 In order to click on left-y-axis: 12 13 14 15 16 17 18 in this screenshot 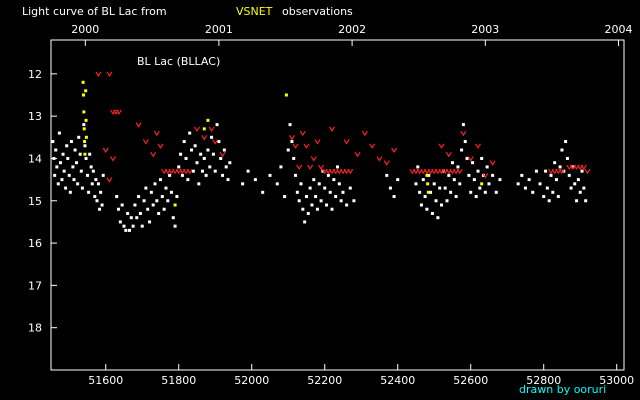, I will do `click(42, 201)`.